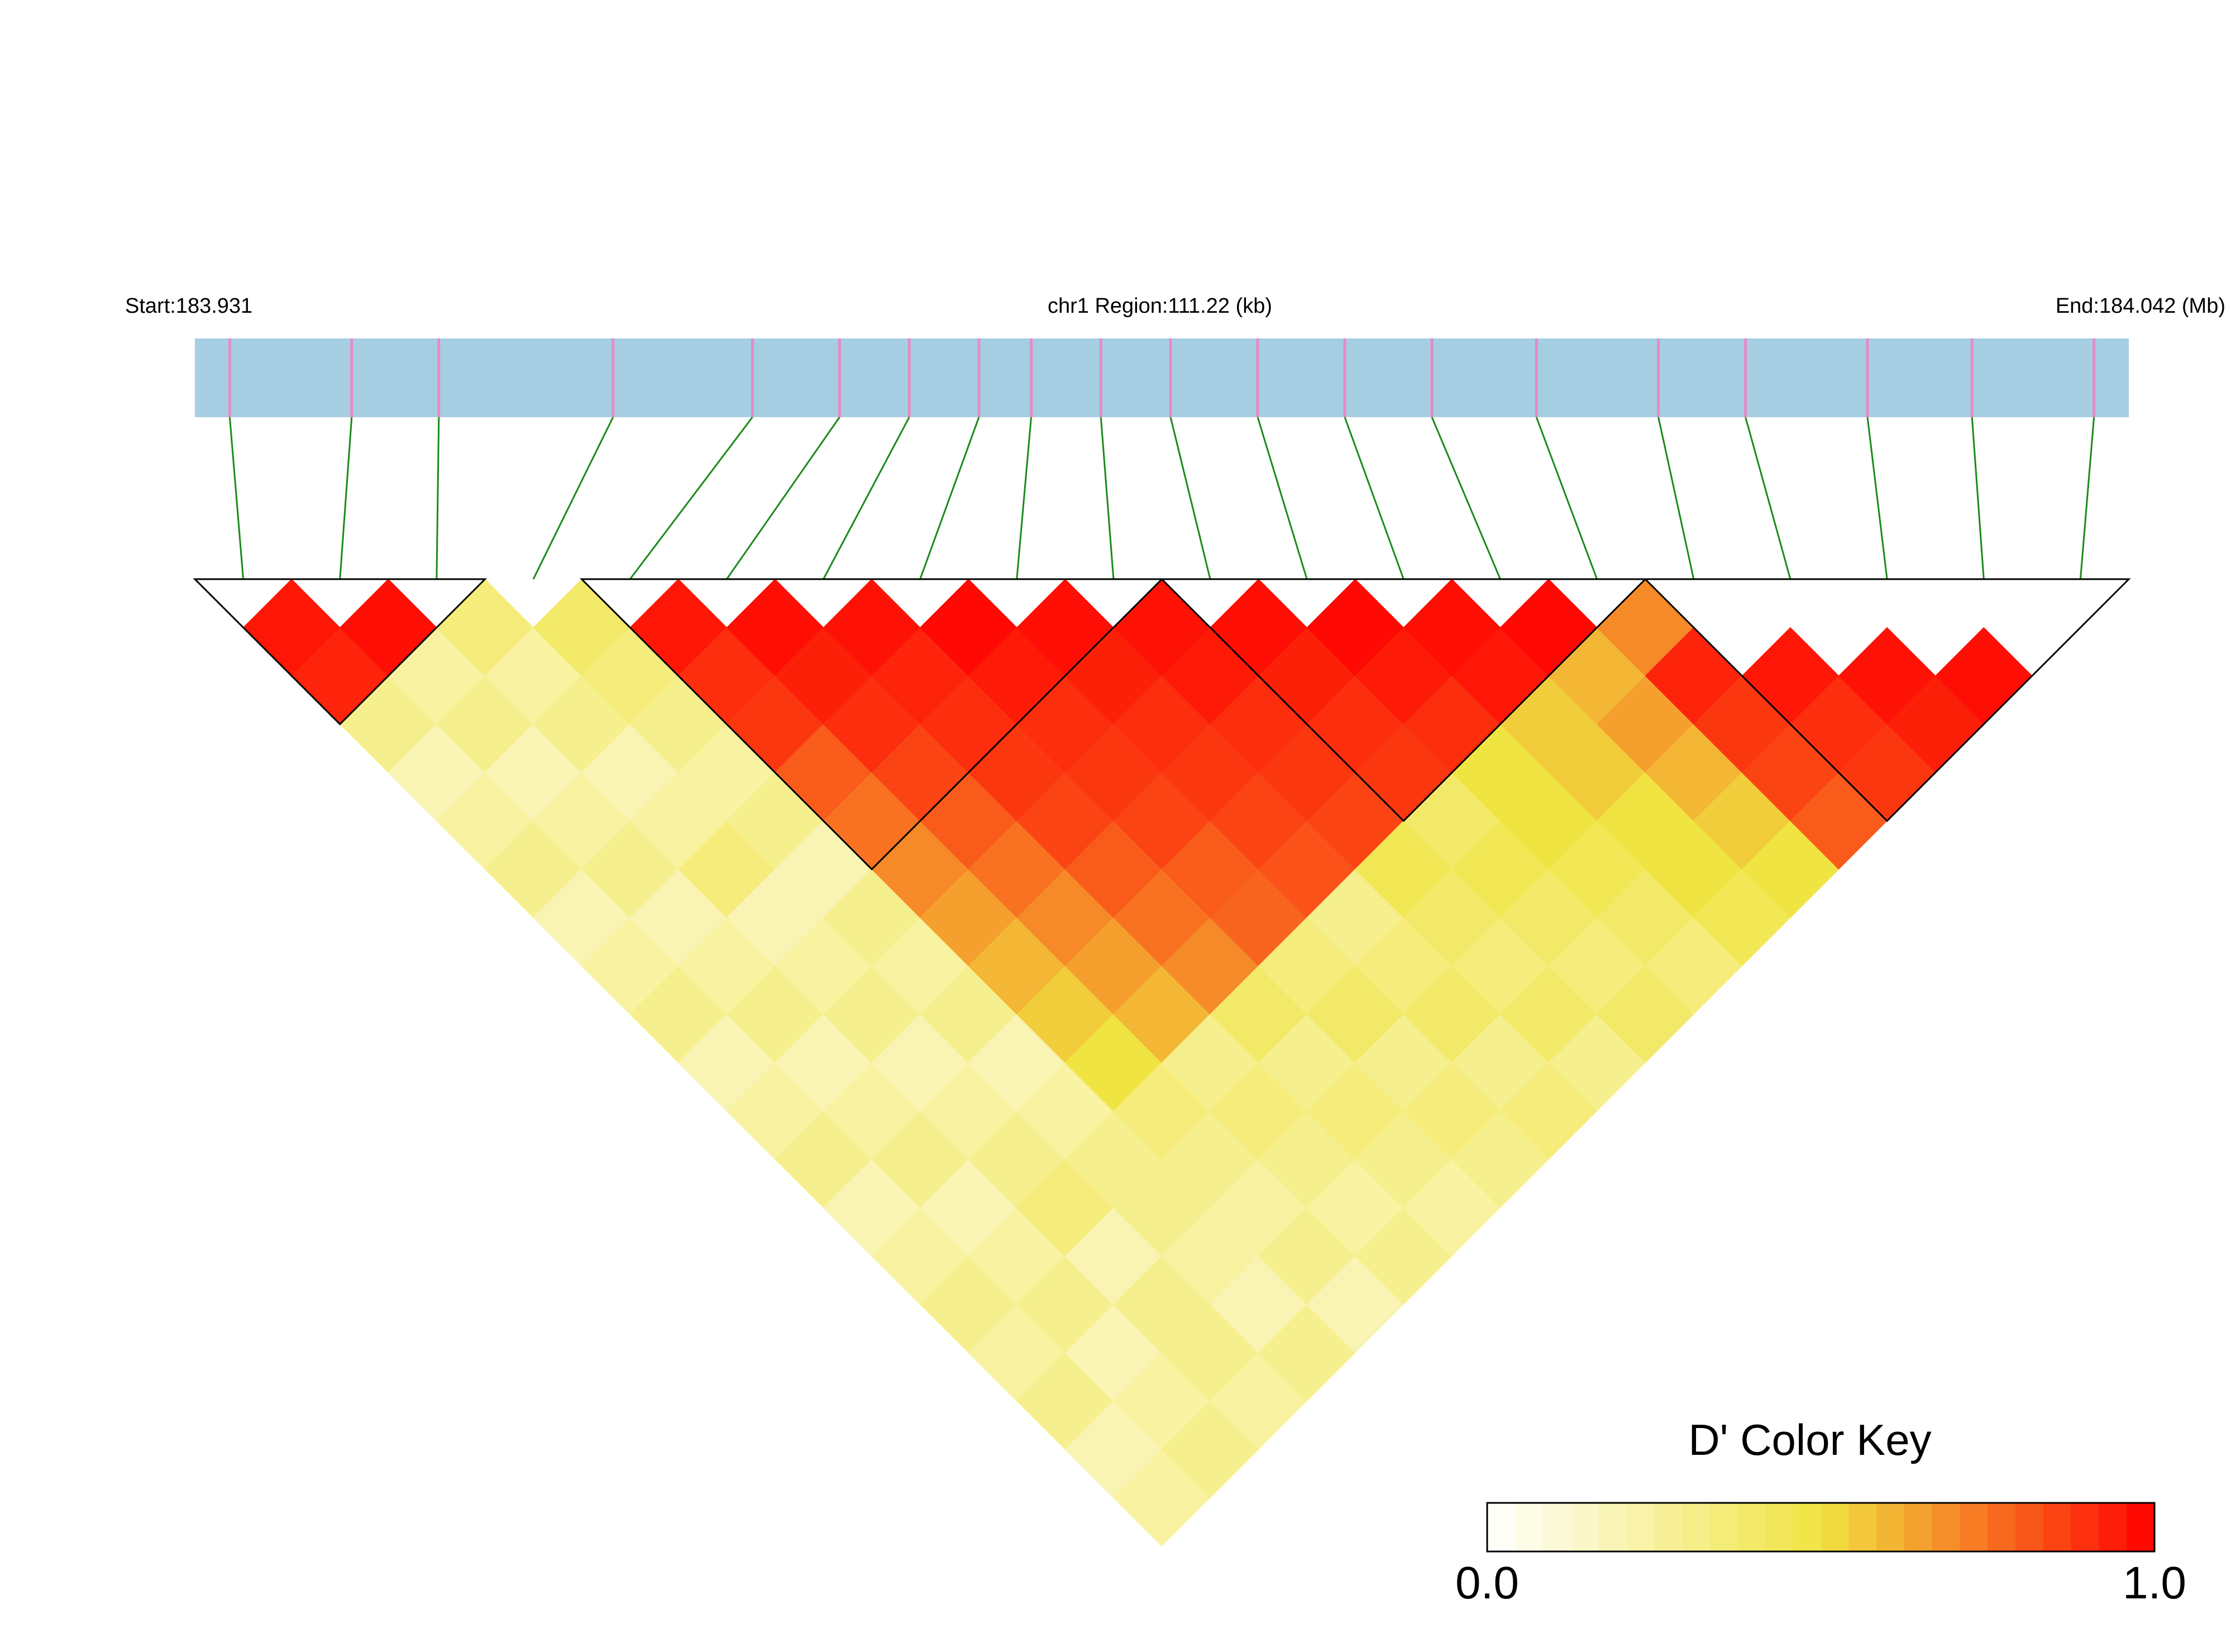  Describe the element at coordinates (2140, 306) in the screenshot. I see `end-label: End:184.042 (Mb)` at that location.